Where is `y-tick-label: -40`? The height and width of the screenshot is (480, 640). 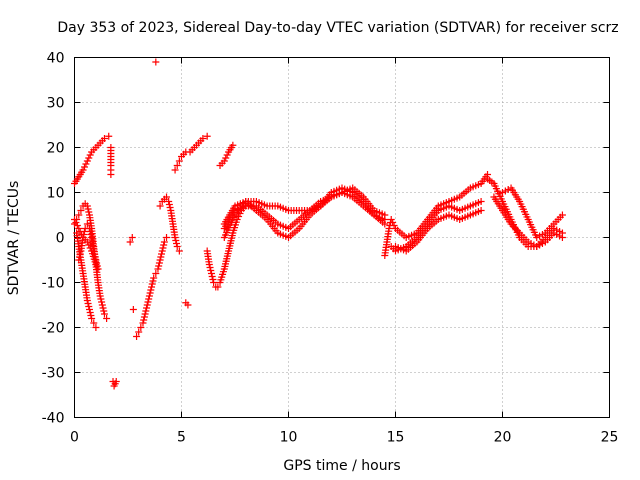
y-tick-label: -40 is located at coordinates (53, 419).